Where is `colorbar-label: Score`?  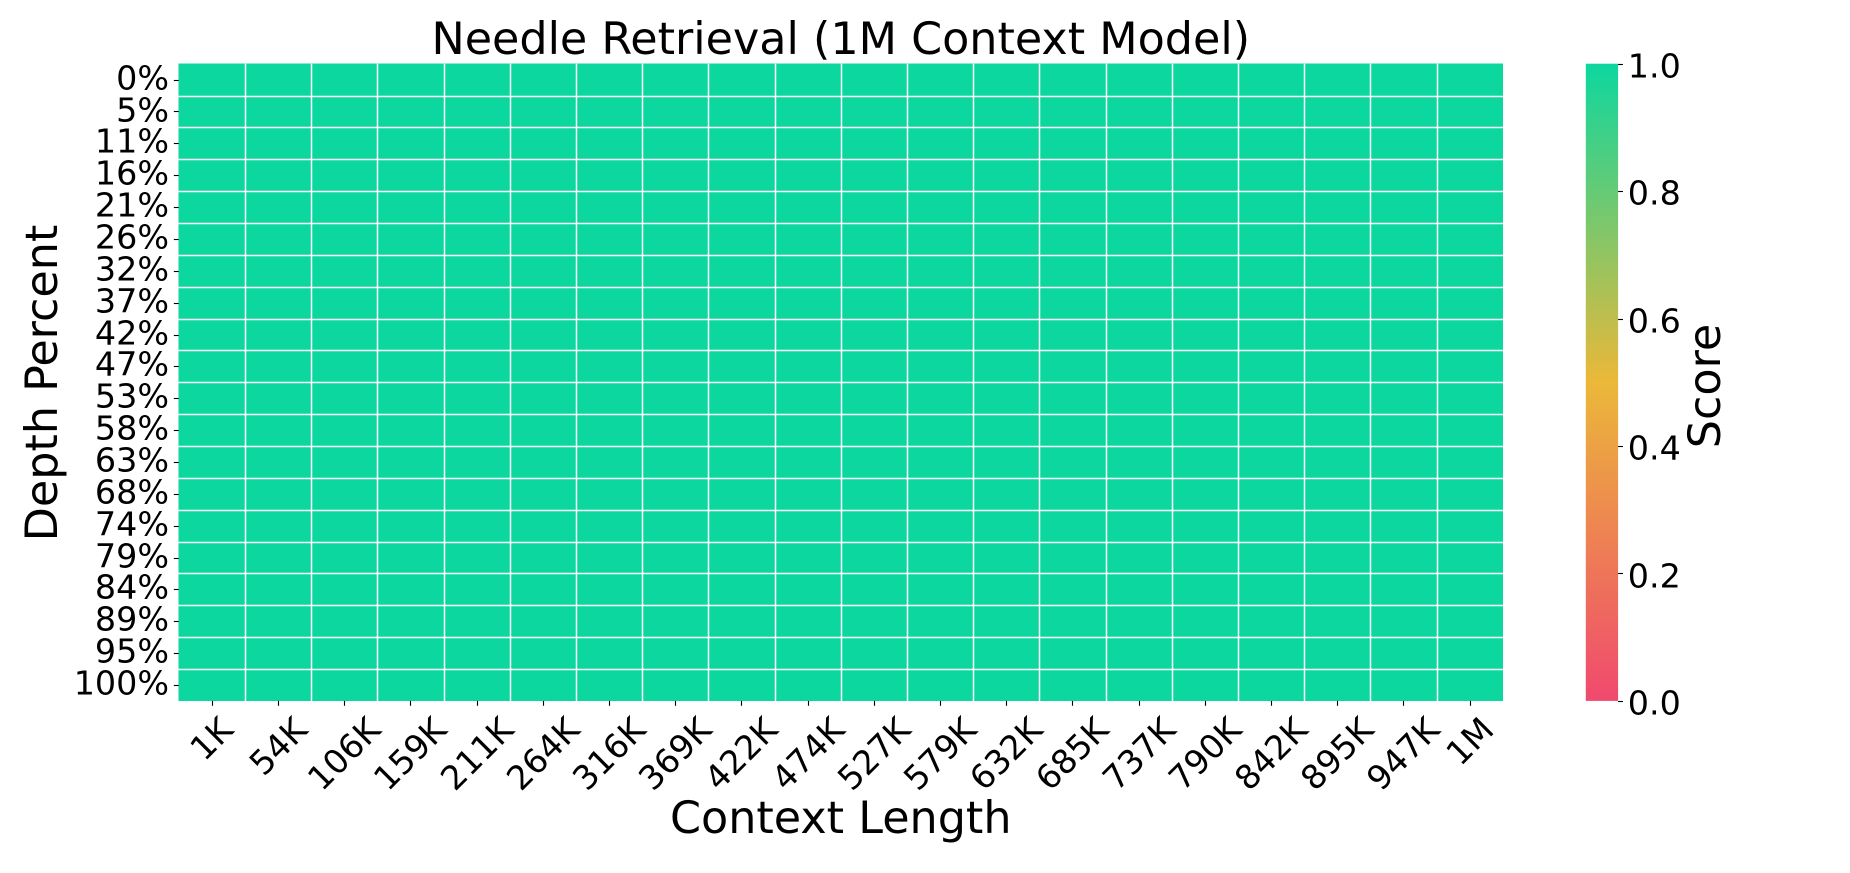 colorbar-label: Score is located at coordinates (1706, 386).